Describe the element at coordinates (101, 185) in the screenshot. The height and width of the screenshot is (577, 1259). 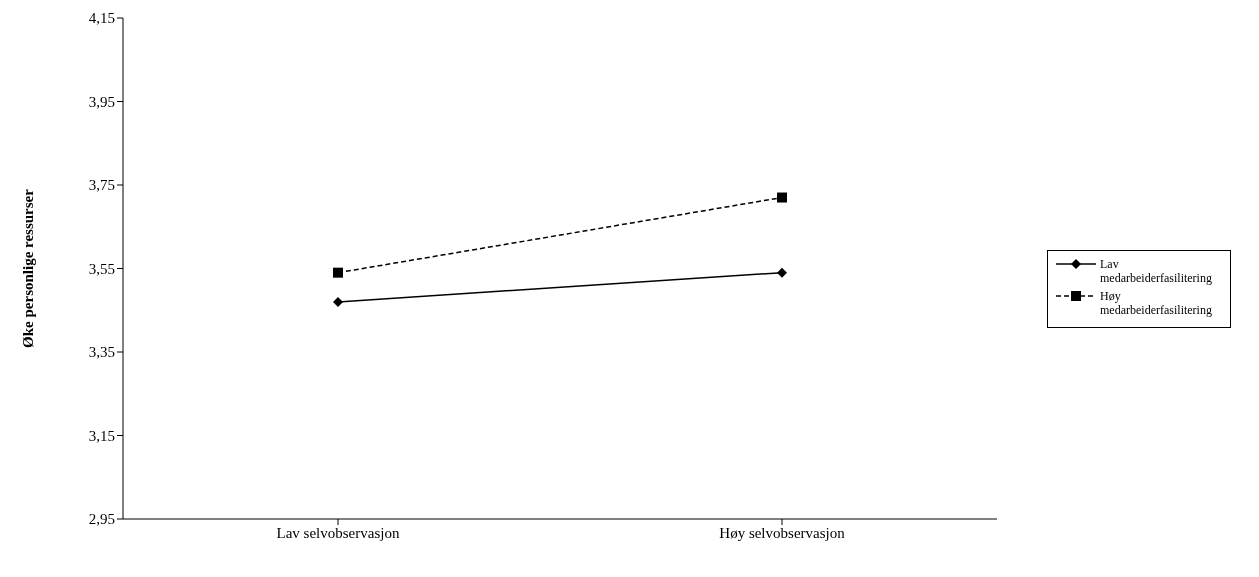
I see `y-tick-label: 3,75` at that location.